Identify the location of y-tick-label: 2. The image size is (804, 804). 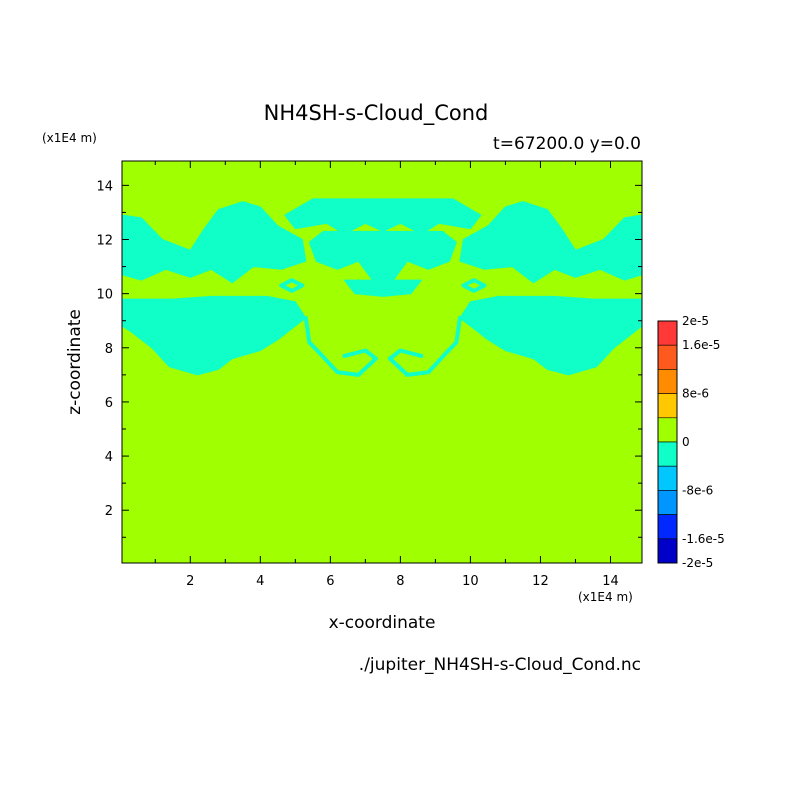
(109, 511).